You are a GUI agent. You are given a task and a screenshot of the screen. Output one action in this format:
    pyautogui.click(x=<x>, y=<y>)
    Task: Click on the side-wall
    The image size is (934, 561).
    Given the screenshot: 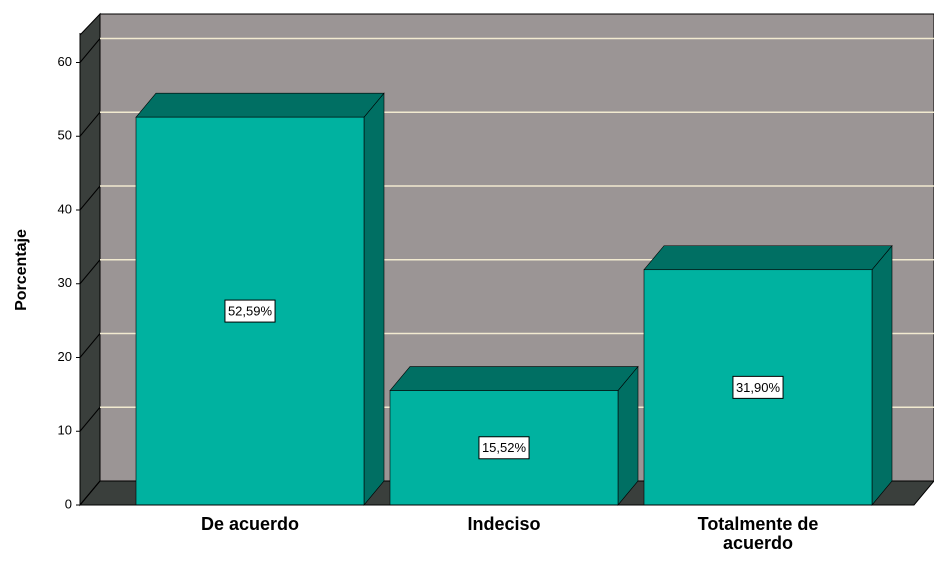 What is the action you would take?
    pyautogui.click(x=90, y=259)
    